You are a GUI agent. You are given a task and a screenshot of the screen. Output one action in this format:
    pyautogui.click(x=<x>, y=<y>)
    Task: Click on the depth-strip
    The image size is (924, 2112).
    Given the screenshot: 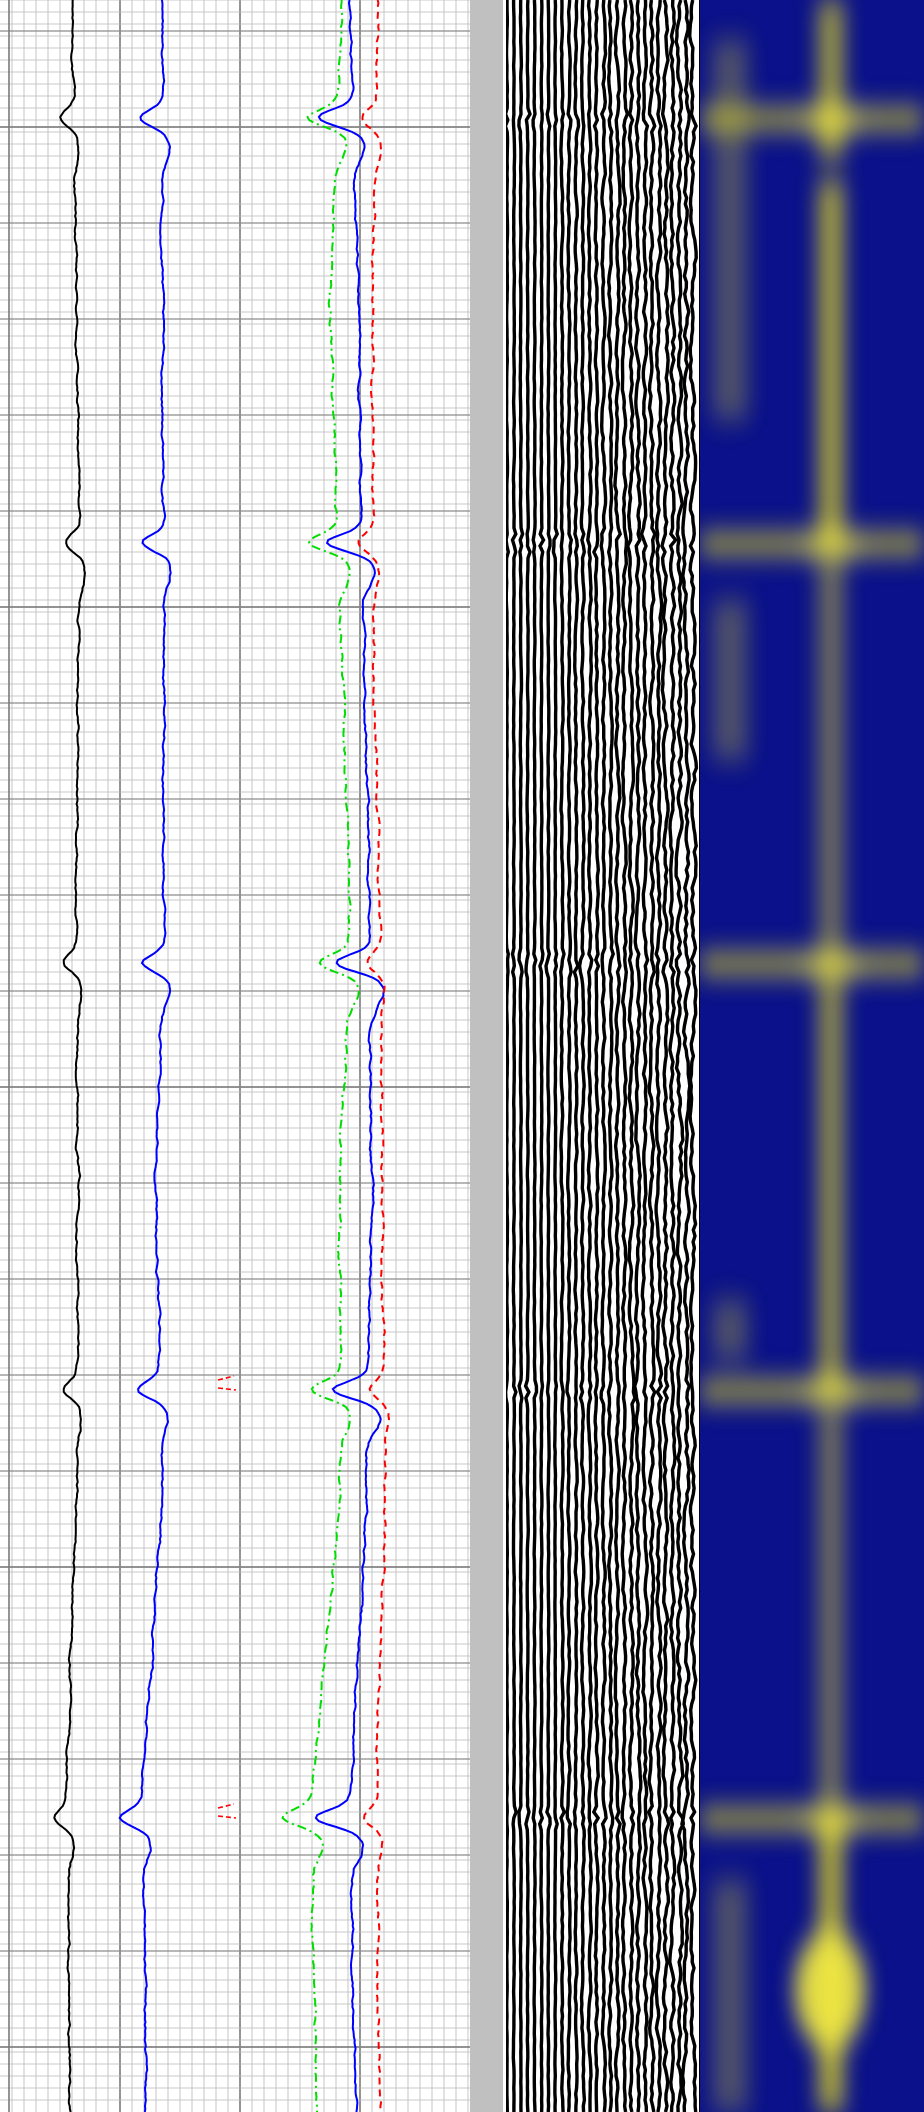 What is the action you would take?
    pyautogui.click(x=486, y=1056)
    